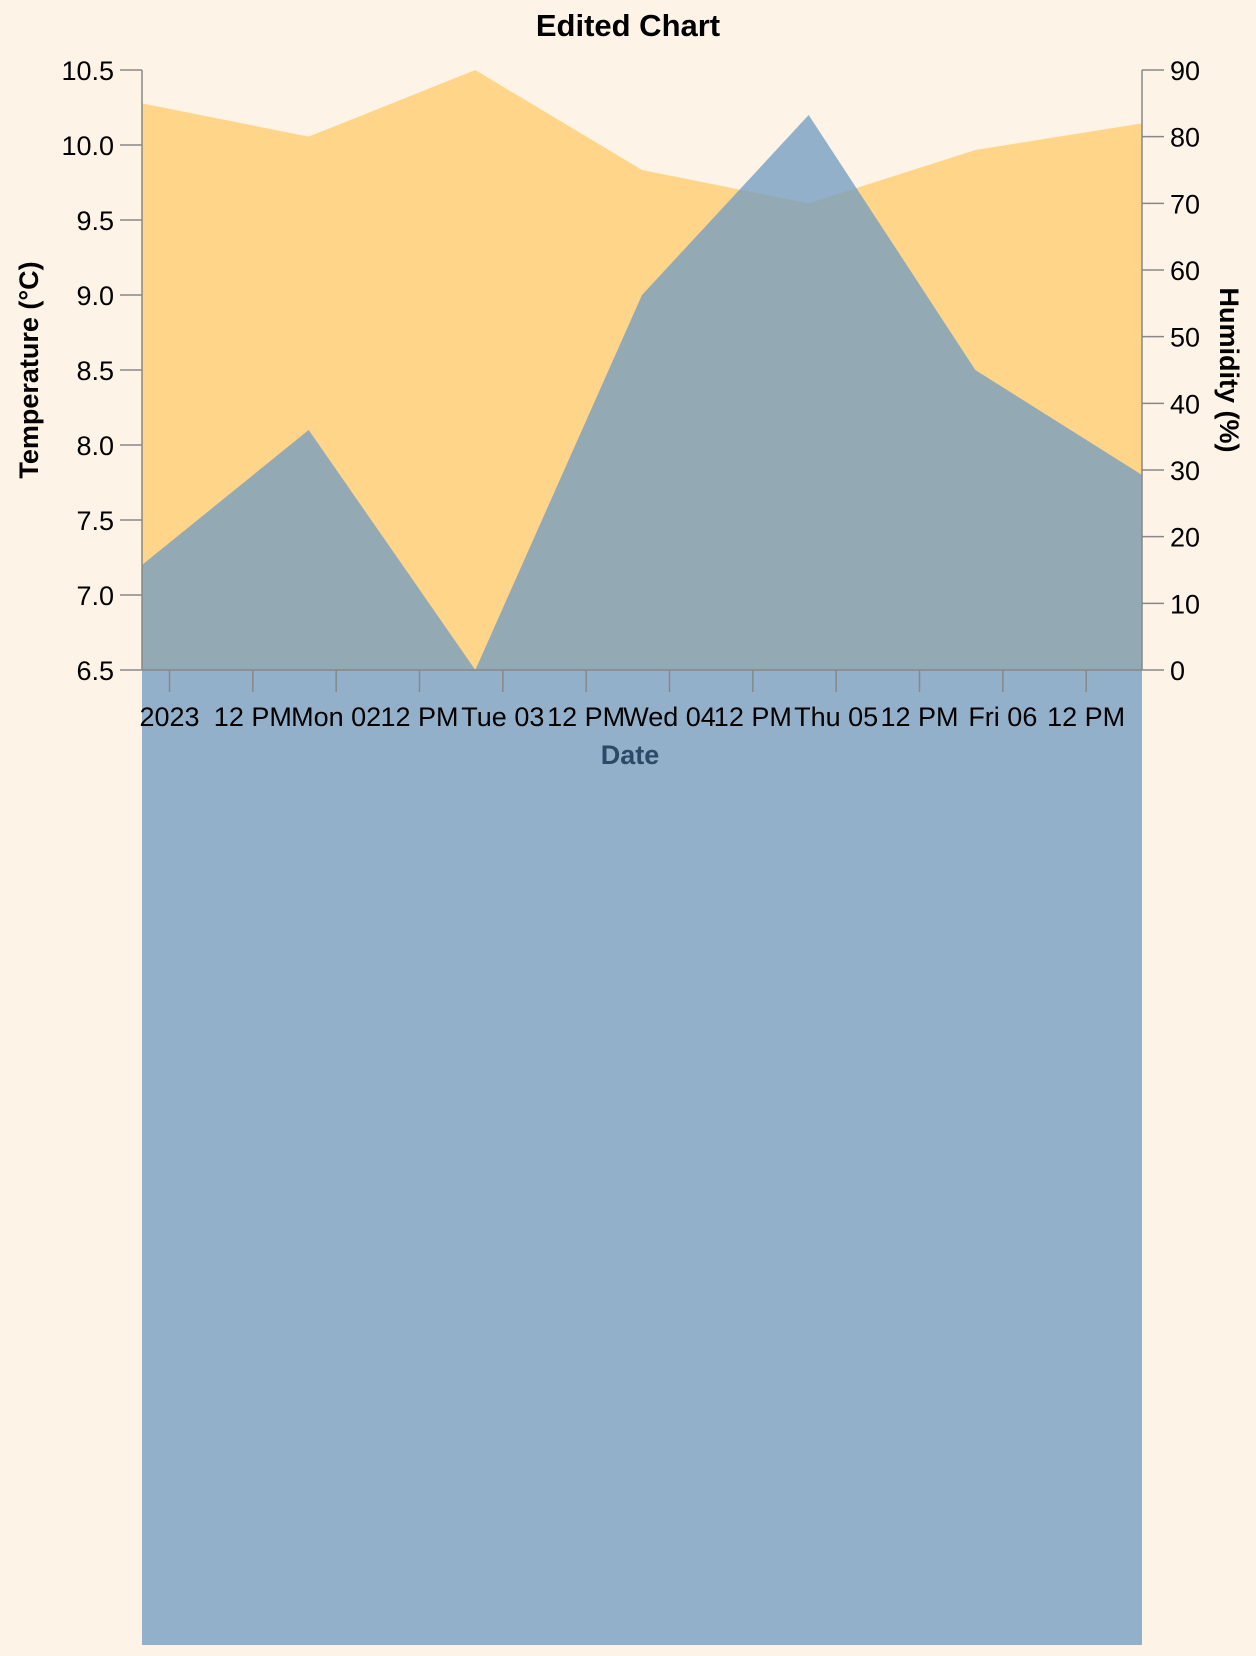 The width and height of the screenshot is (1256, 1656). What do you see at coordinates (1229, 370) in the screenshot?
I see `right-axis-title: Humidity (%)` at bounding box center [1229, 370].